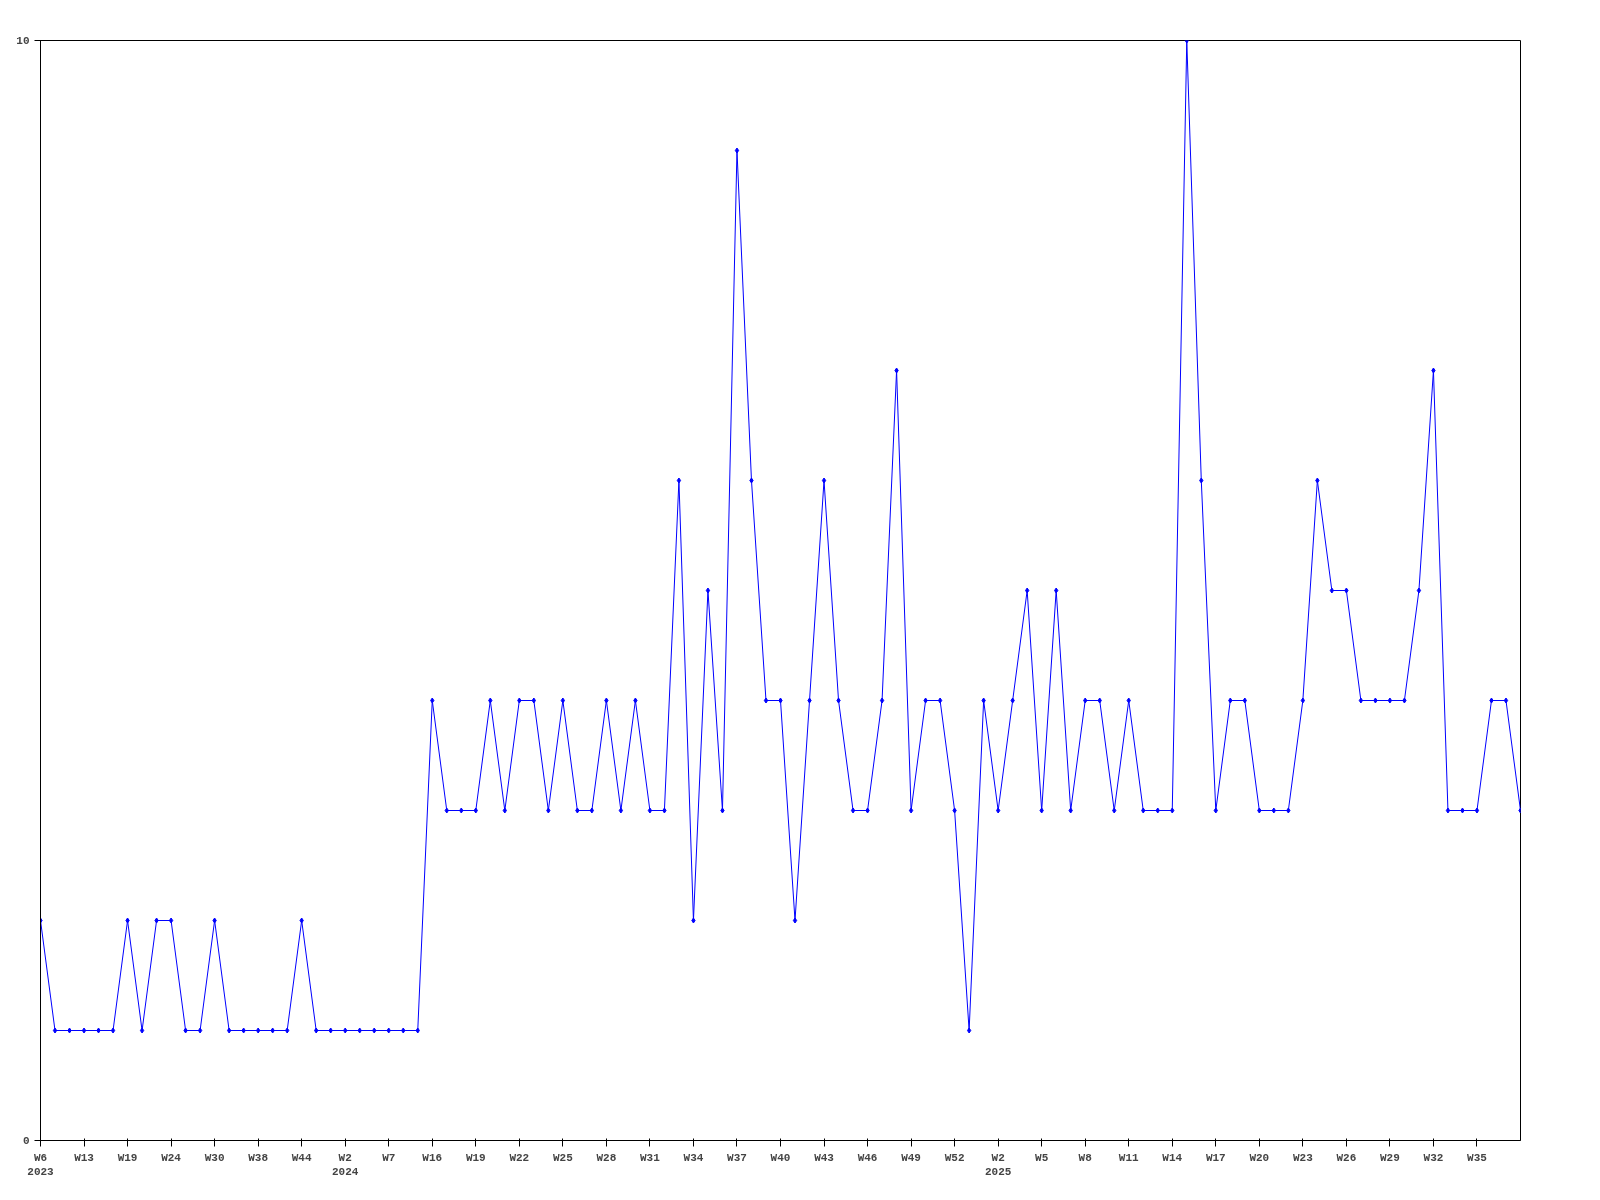  I want to click on x-tick-label: W26, so click(1346, 1157).